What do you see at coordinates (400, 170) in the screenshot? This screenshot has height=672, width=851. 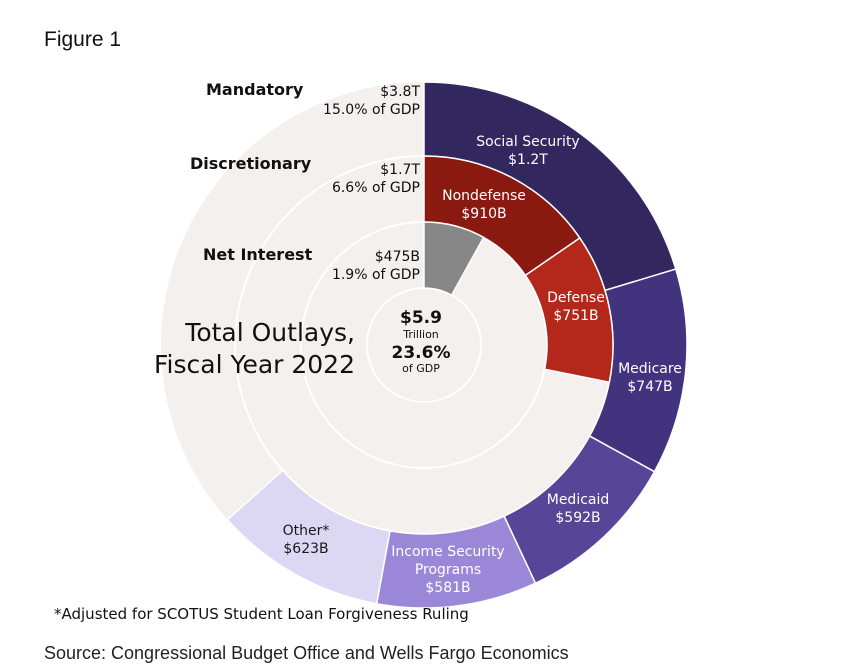 I see `ring-total: $1.7T` at bounding box center [400, 170].